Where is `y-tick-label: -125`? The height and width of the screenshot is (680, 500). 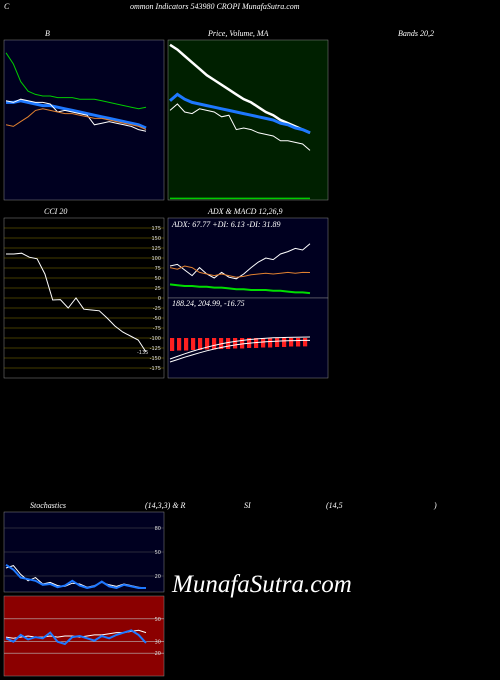 y-tick-label: -125 is located at coordinates (155, 349).